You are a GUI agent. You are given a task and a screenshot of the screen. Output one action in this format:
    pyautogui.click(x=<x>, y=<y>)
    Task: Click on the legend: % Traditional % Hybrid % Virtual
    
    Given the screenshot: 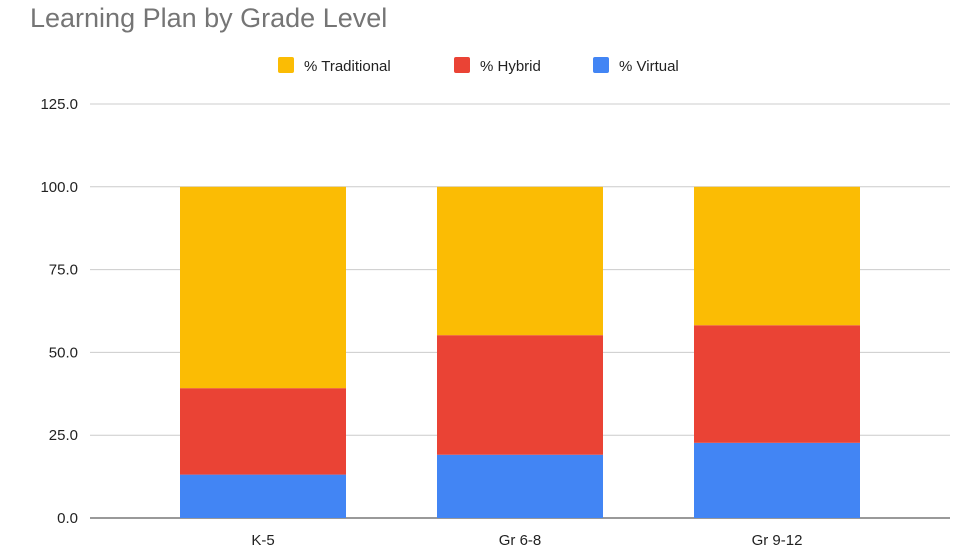 What is the action you would take?
    pyautogui.click(x=478, y=66)
    